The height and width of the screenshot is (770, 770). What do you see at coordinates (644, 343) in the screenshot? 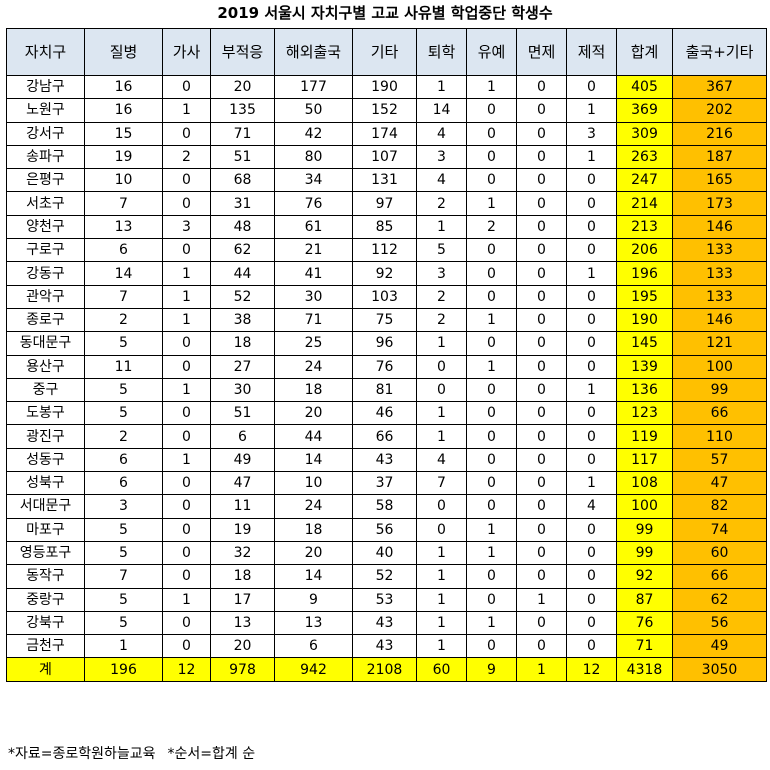
I see `table-cell: 145` at bounding box center [644, 343].